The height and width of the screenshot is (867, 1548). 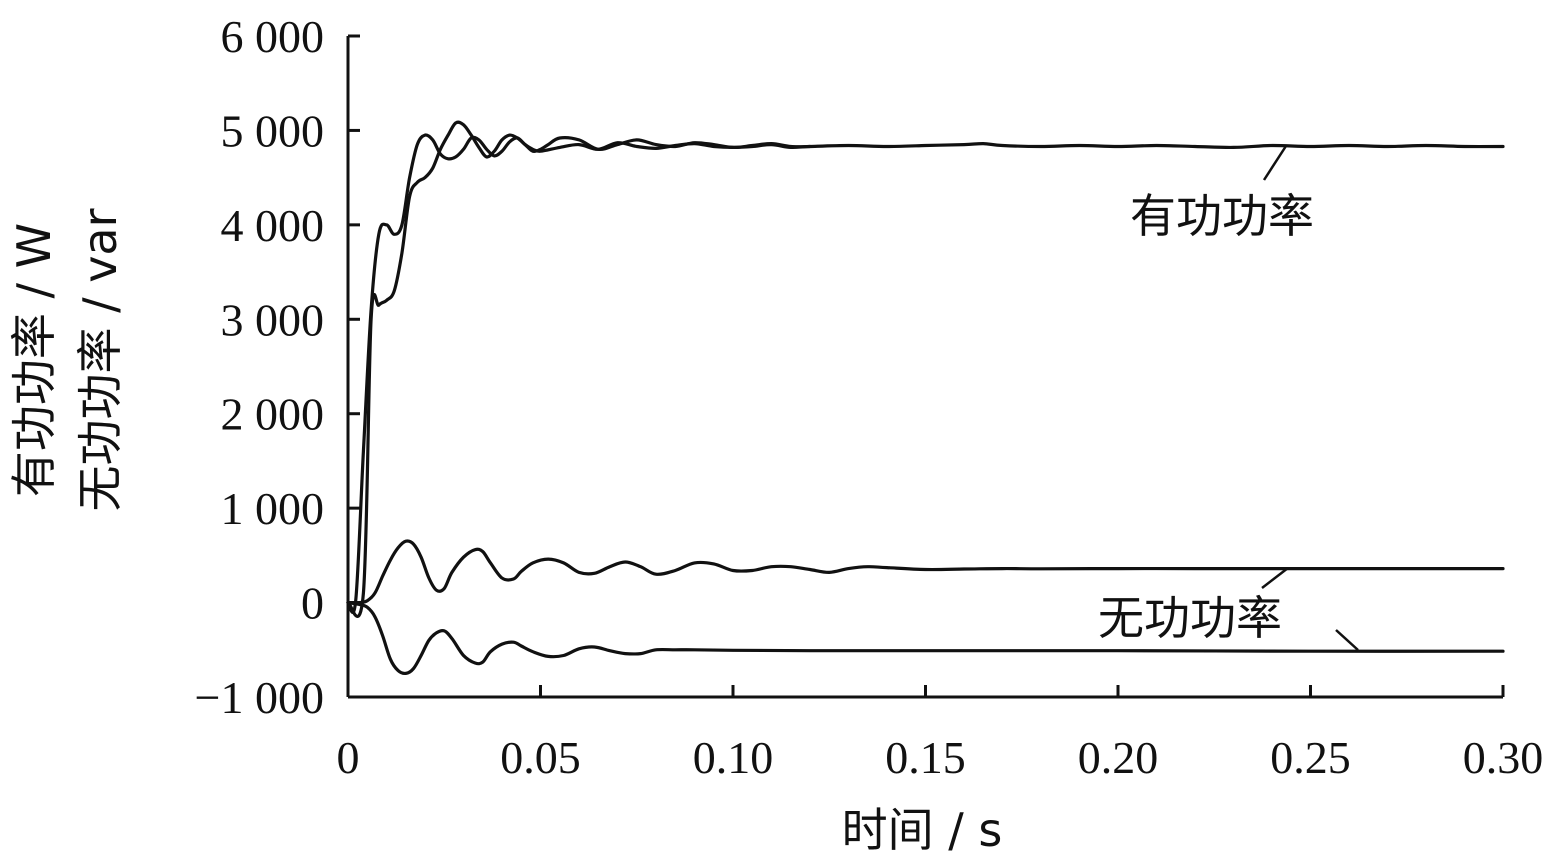 I want to click on x-tick-label: 0.05, so click(x=540, y=757).